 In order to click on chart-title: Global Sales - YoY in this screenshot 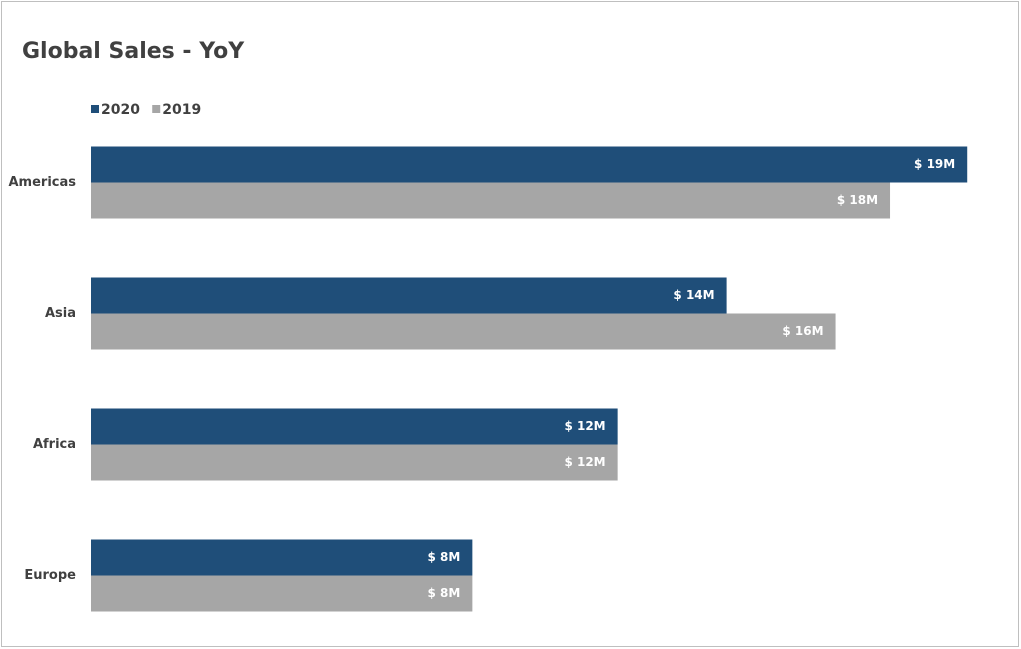, I will do `click(133, 51)`.